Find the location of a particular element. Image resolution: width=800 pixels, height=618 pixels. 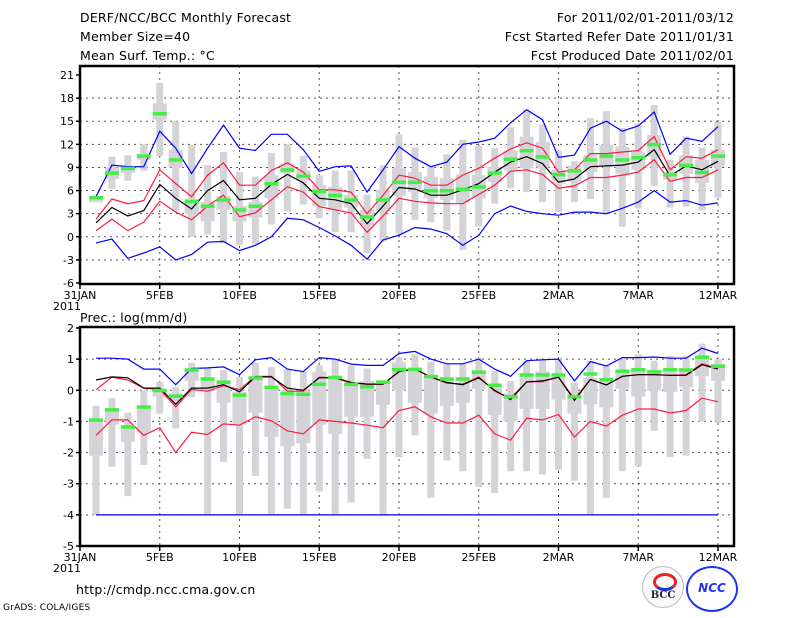

y-tick-label: -4 is located at coordinates (68, 515).